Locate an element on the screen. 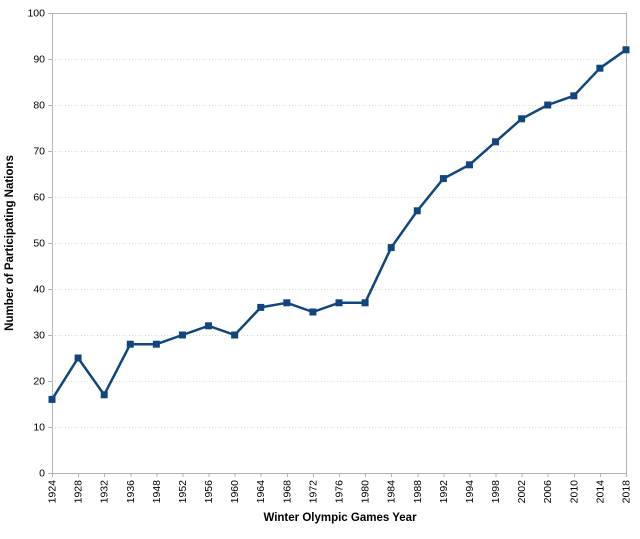 Image resolution: width=640 pixels, height=539 pixels. x-tick-label: 1992 is located at coordinates (444, 492).